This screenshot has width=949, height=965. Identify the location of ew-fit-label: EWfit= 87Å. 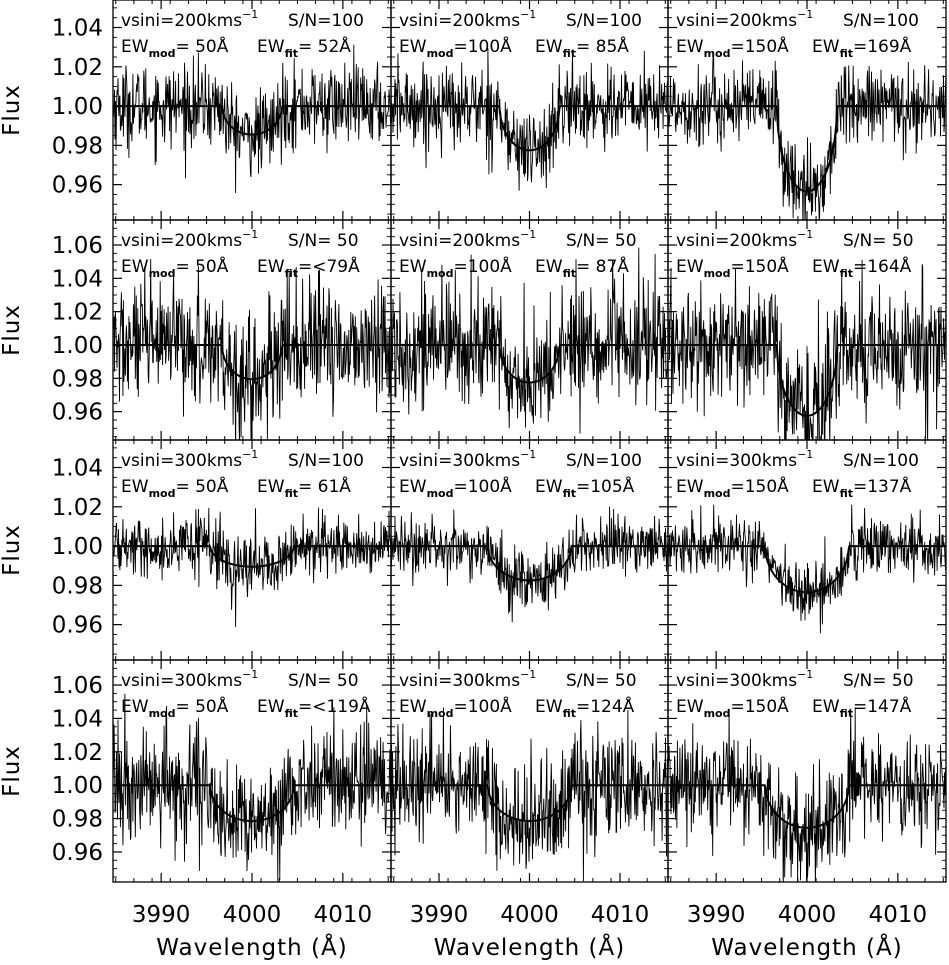
(582, 267).